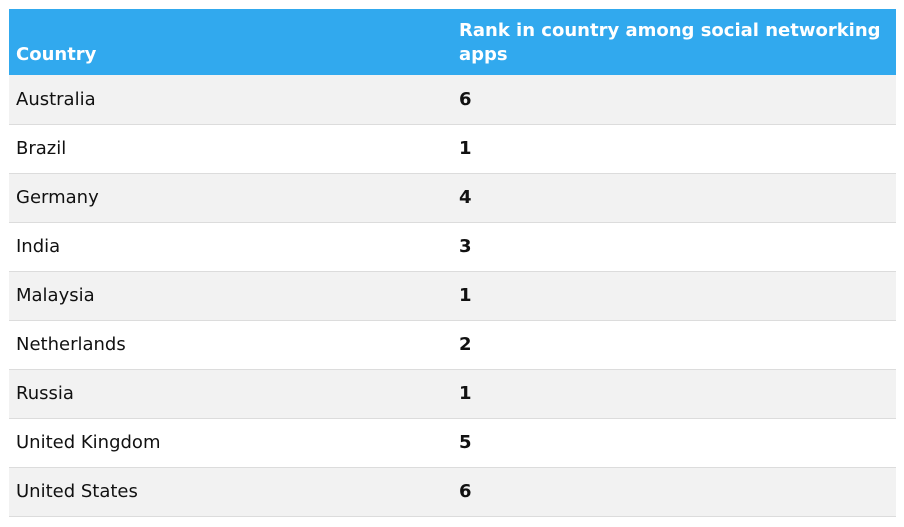  I want to click on table-row: Russia 1, so click(452, 394).